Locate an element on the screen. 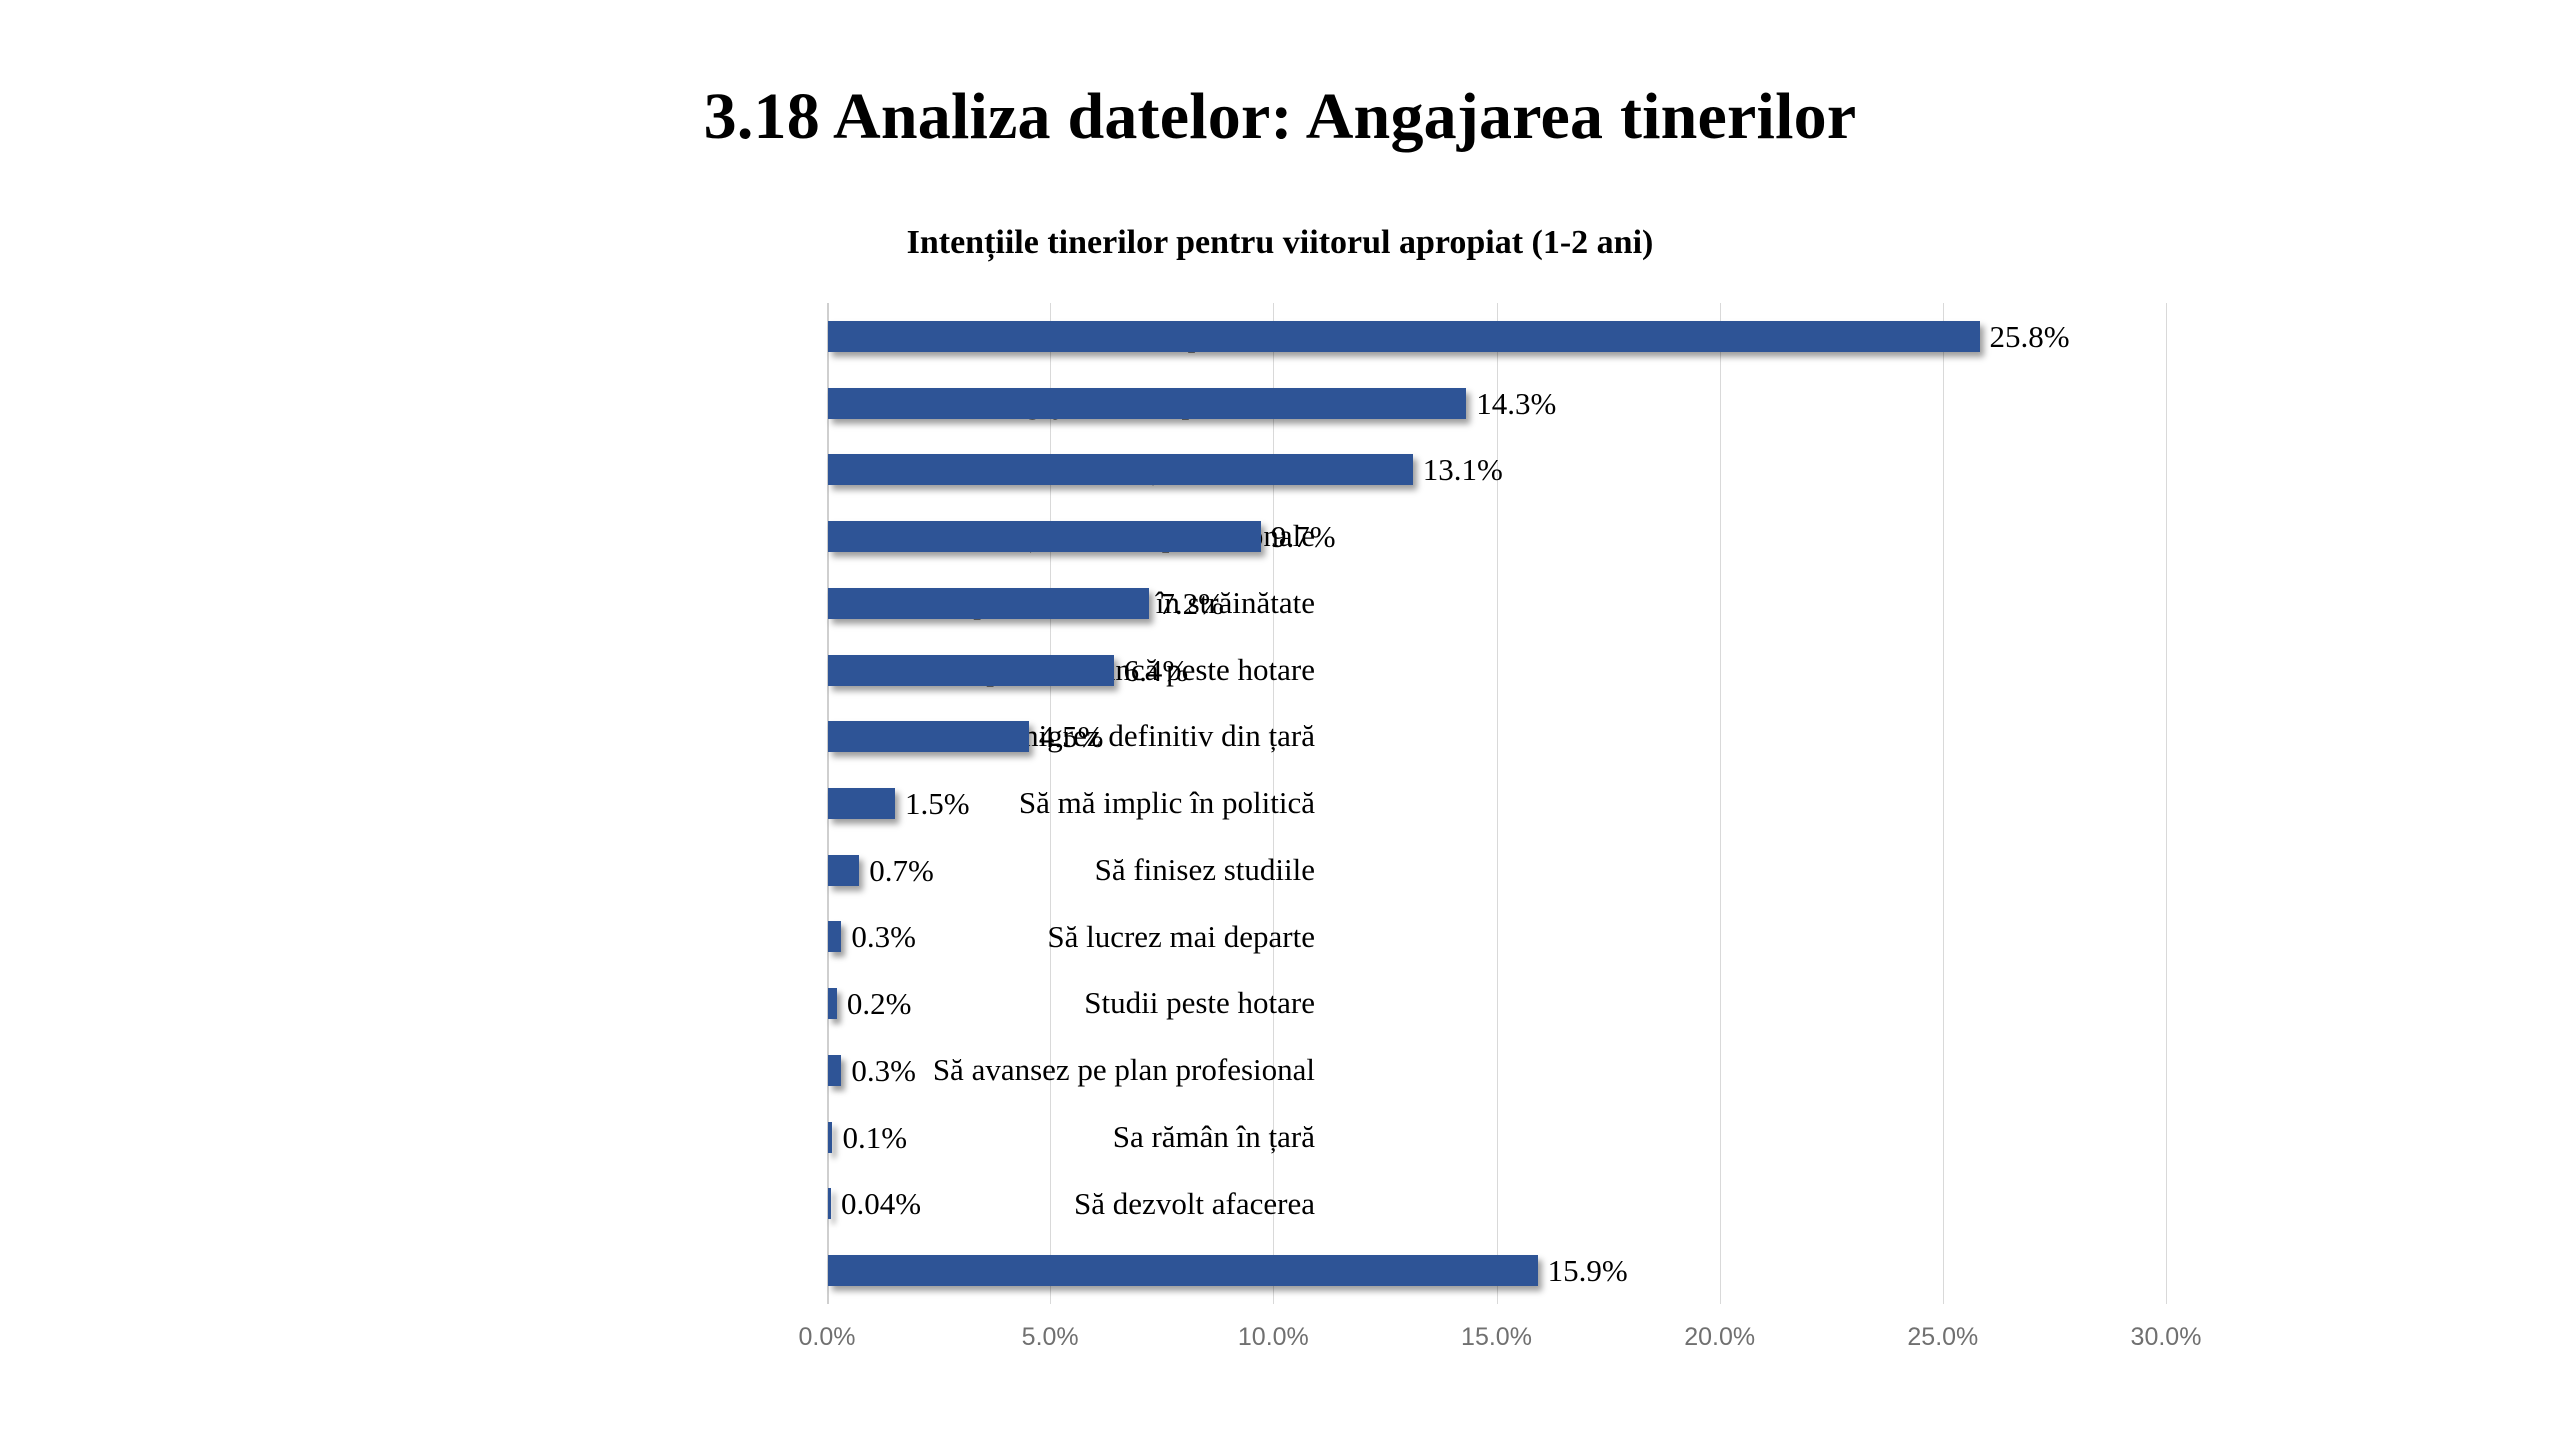 Image resolution: width=2560 pixels, height=1440 pixels. category-label: Să finisez studiile is located at coordinates (1204, 869).